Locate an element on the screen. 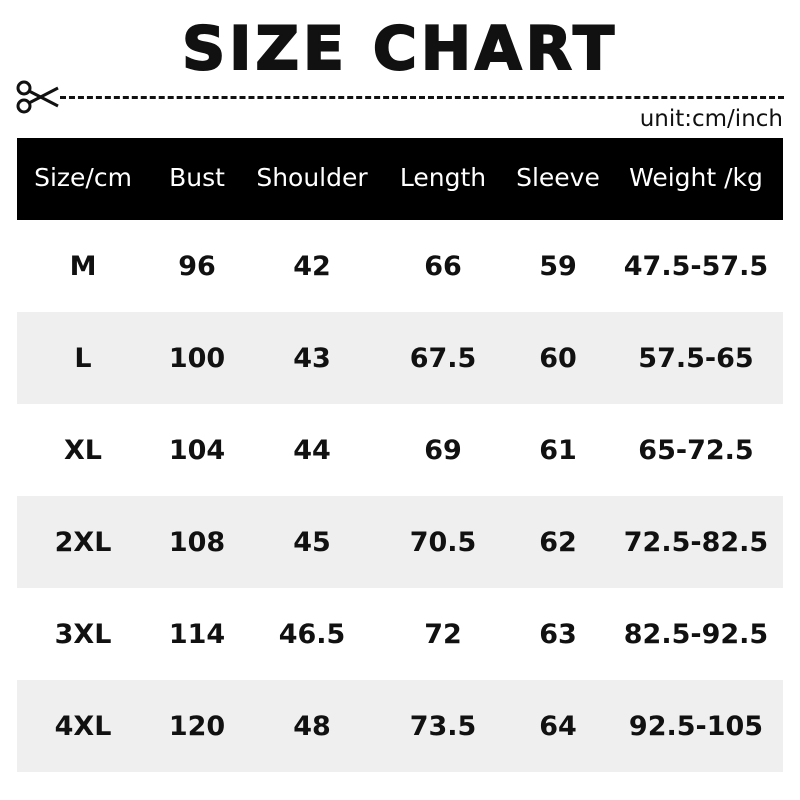 The width and height of the screenshot is (800, 800). table-cell: 70.5 is located at coordinates (443, 542).